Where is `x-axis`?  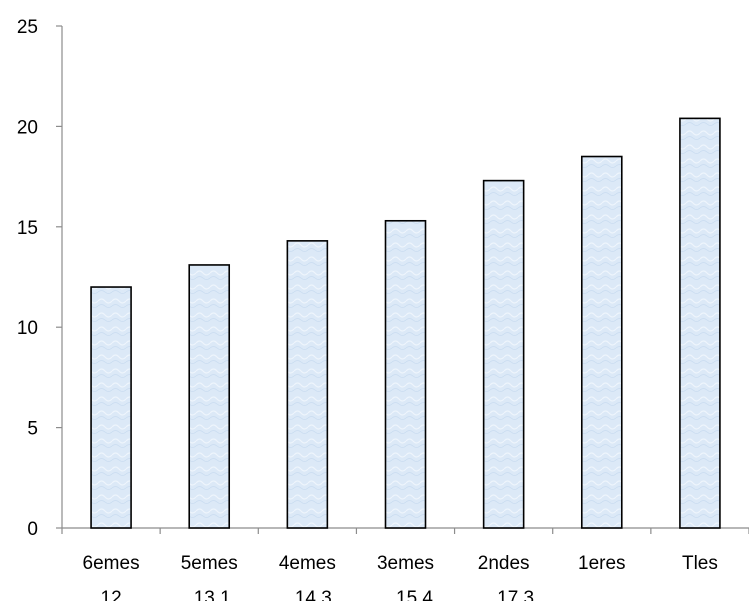 x-axis is located at coordinates (405, 530).